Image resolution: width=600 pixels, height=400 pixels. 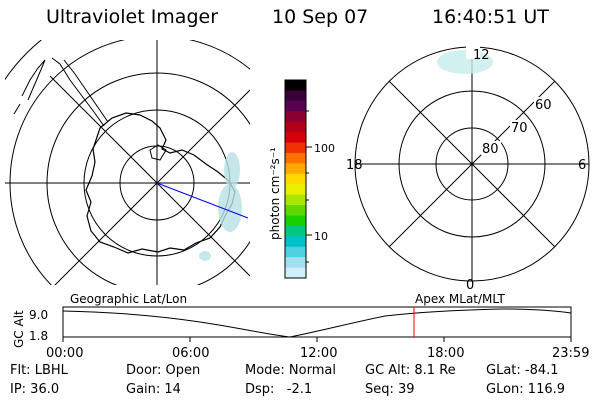 I want to click on timeline-right-title: Apex MLat/MLT, so click(x=460, y=299).